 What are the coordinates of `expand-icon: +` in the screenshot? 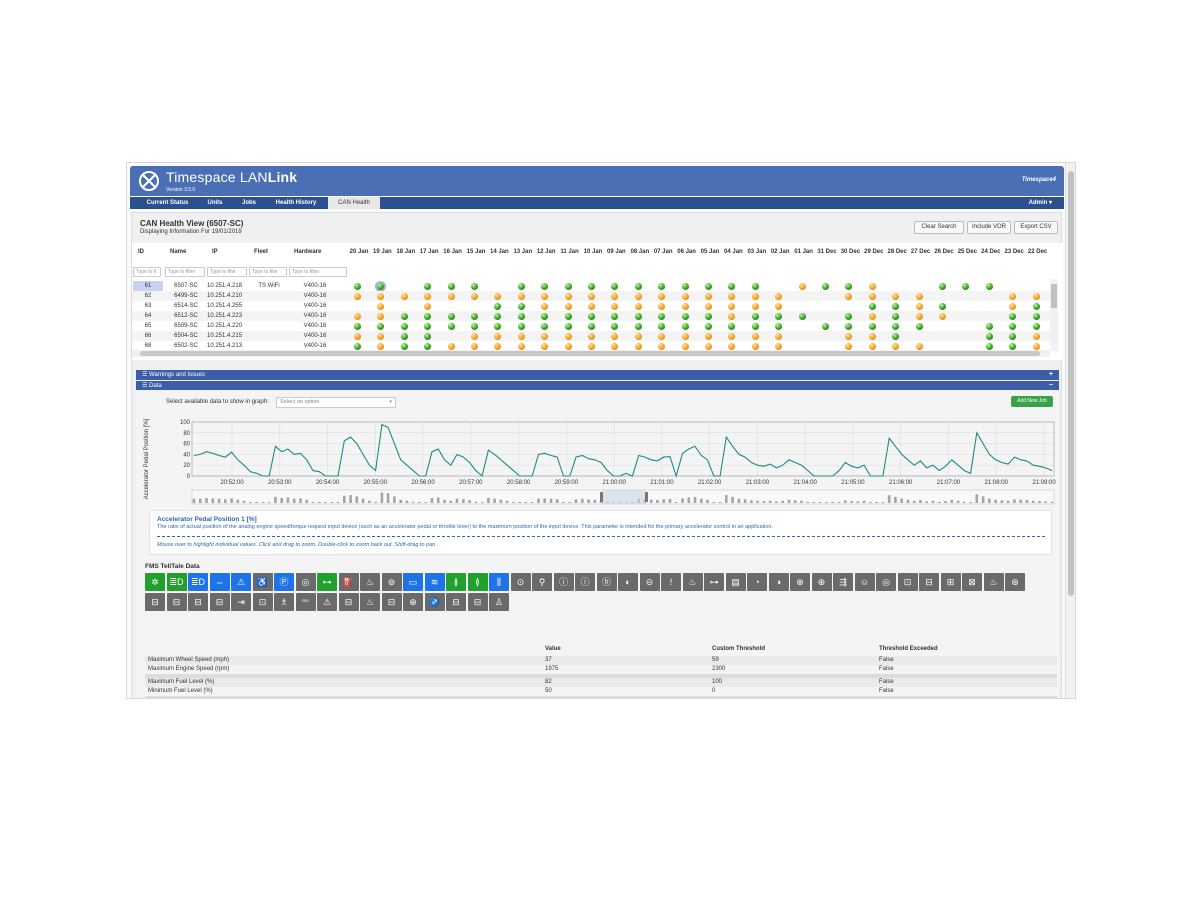 It's located at (1050, 374).